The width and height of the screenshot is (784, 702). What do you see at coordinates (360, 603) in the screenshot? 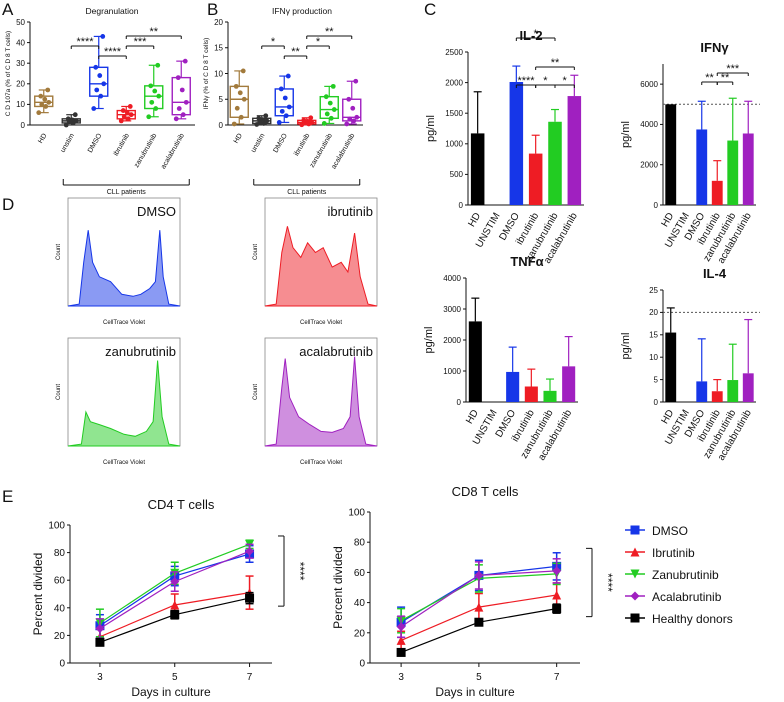
I see `cd8-y-tick-label: 40` at bounding box center [360, 603].